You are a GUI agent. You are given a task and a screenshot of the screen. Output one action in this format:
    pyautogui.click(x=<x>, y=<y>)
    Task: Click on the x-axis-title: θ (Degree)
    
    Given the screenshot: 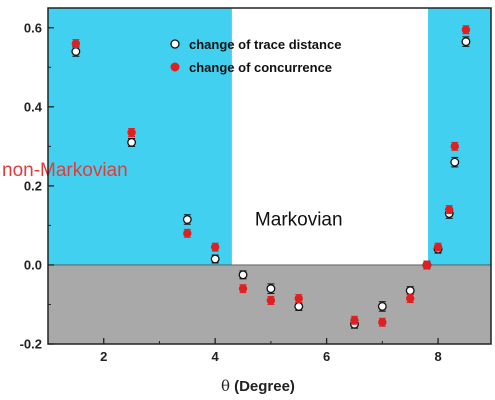 What is the action you would take?
    pyautogui.click(x=258, y=386)
    